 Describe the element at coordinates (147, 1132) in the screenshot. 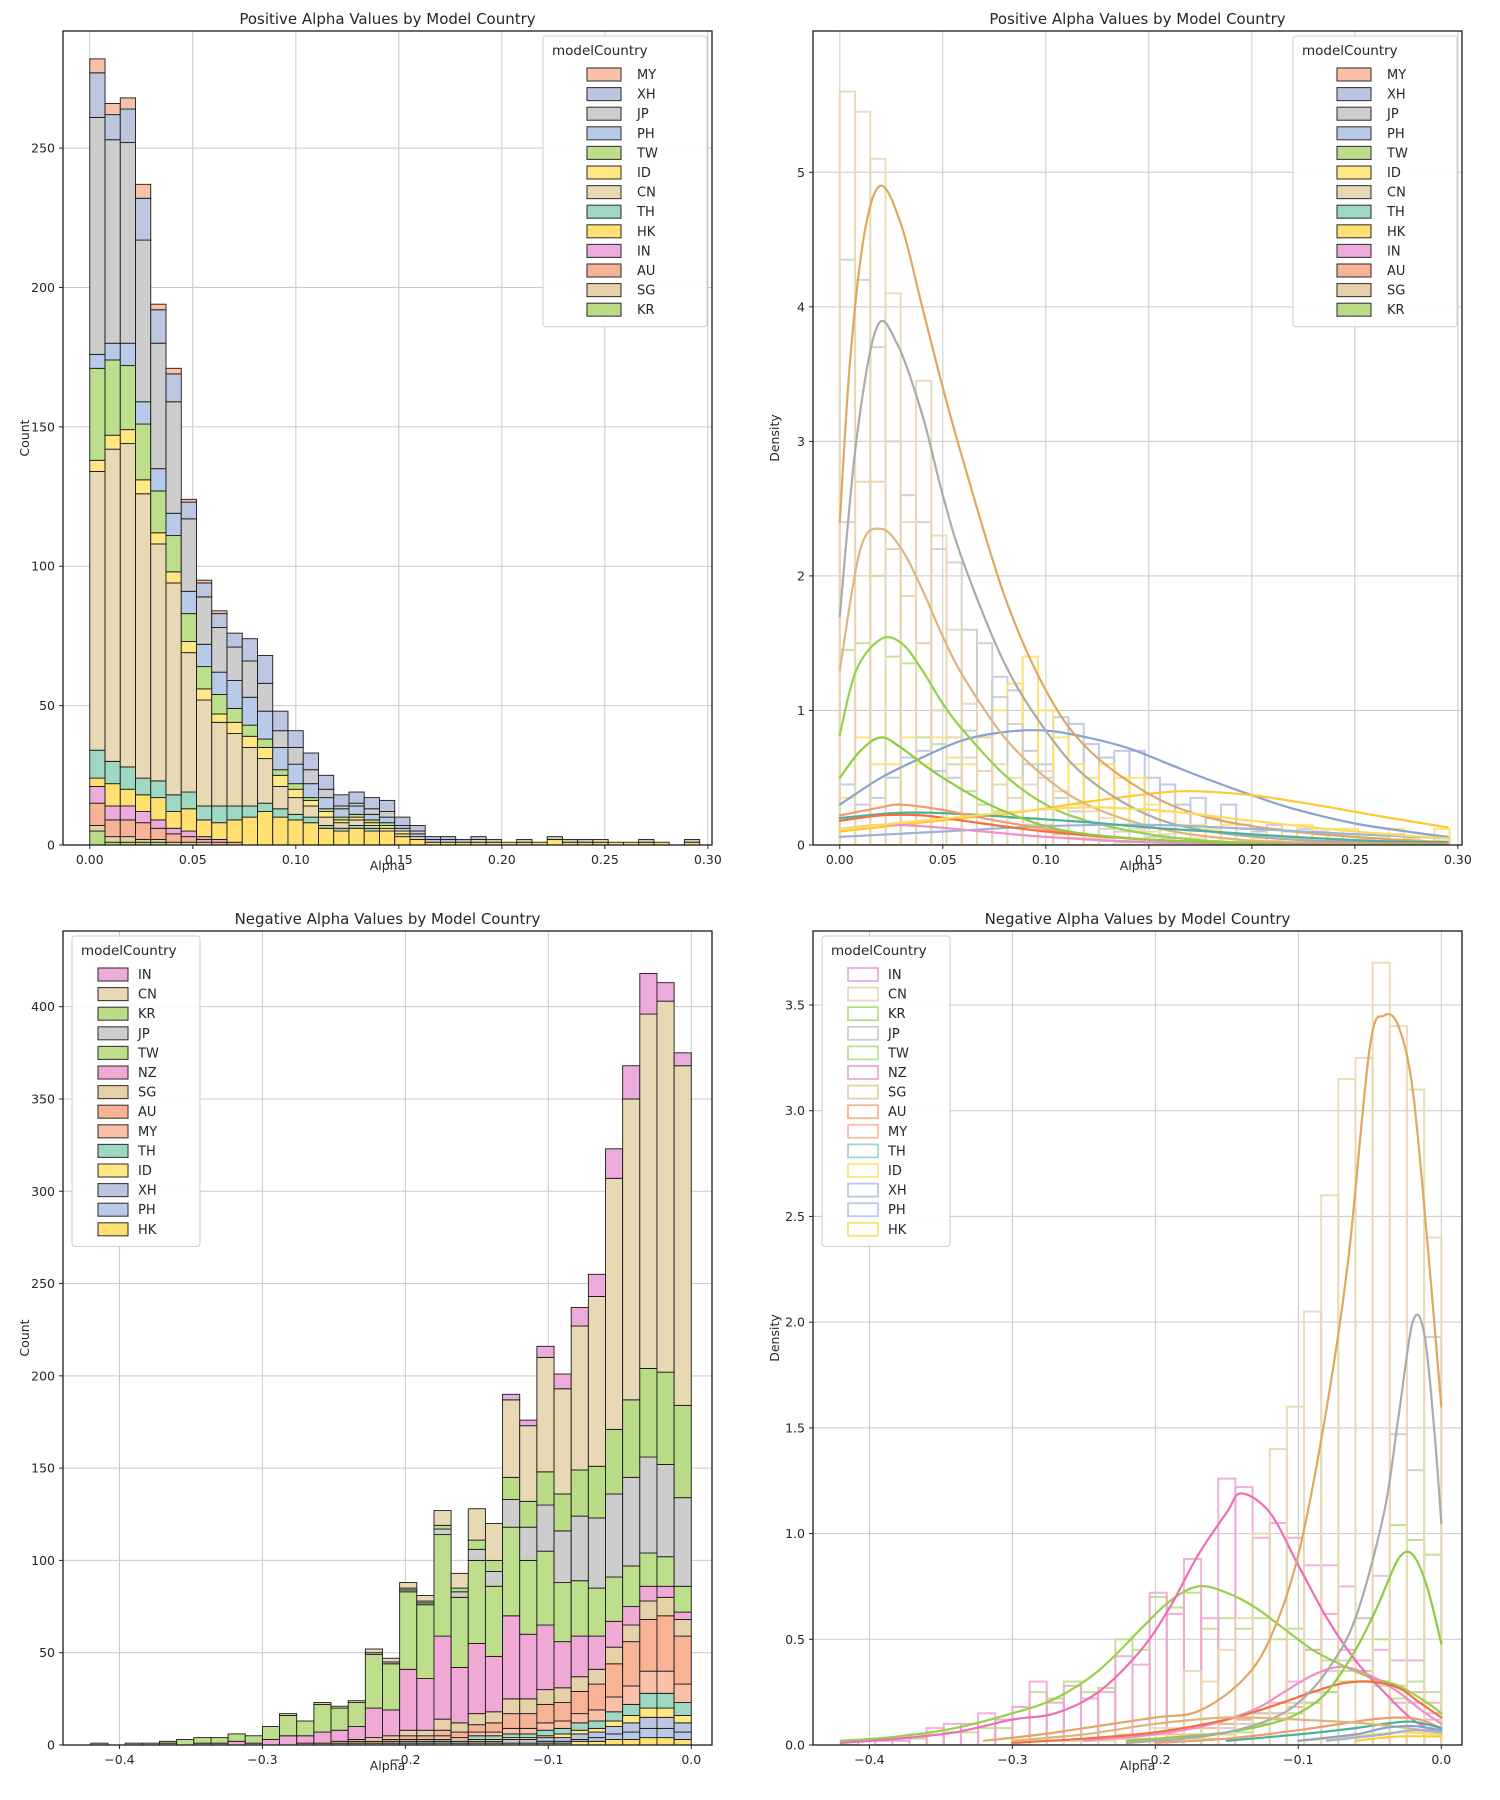

I see `legend-label-MY: MY` at that location.